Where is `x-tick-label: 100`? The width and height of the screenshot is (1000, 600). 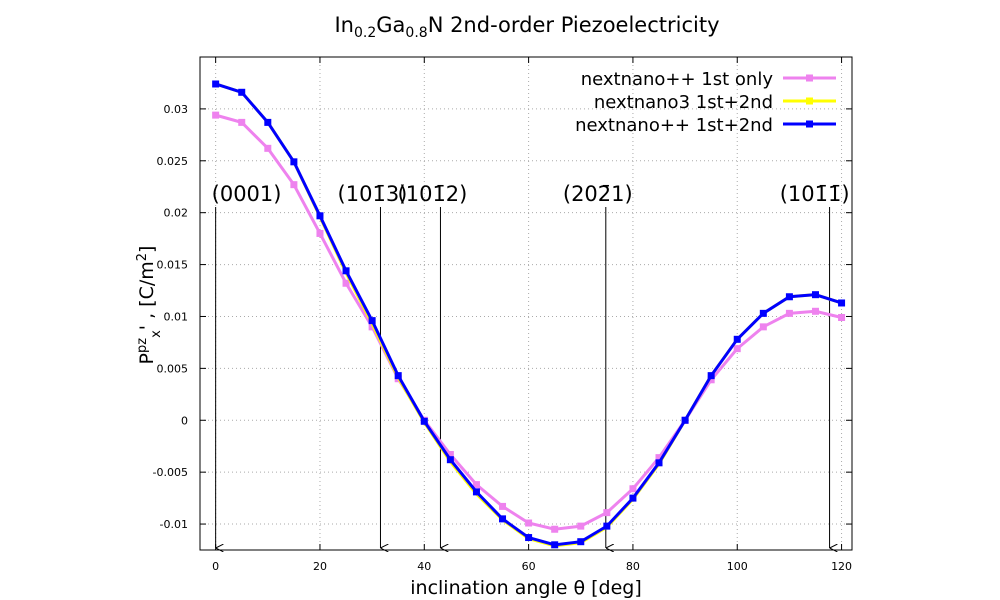
x-tick-label: 100 is located at coordinates (737, 566).